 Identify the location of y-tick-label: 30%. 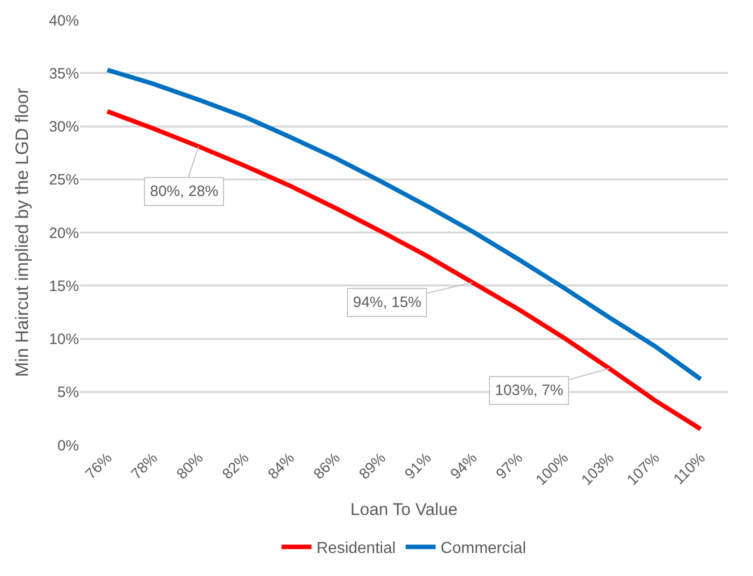
(63, 127).